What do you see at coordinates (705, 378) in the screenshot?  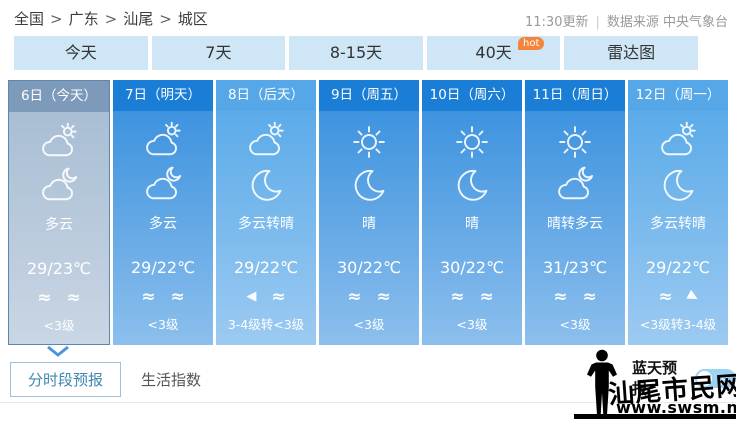 I see `toggle-knob` at bounding box center [705, 378].